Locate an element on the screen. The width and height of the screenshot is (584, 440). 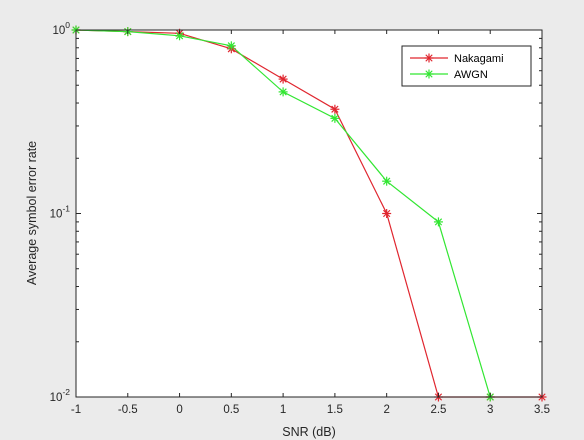
legend-box is located at coordinates (466, 66).